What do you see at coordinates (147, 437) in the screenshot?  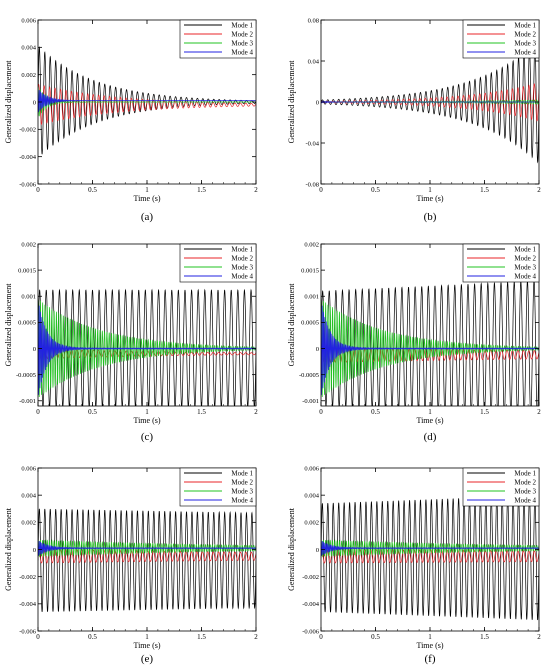 I see `panel-label: (c)` at bounding box center [147, 437].